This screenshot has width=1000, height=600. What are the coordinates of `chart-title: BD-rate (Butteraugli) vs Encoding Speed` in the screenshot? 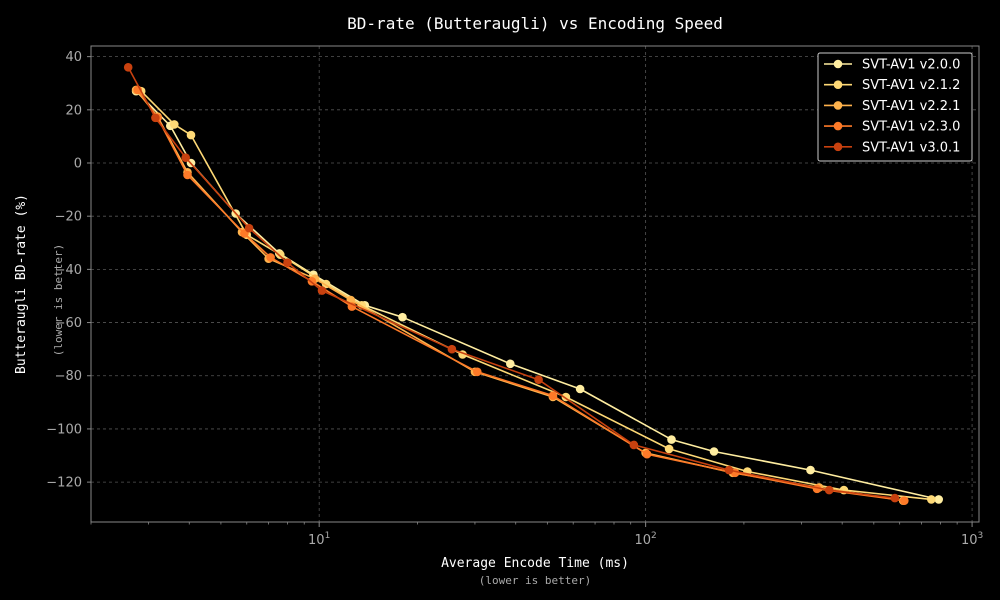 It's located at (535, 23).